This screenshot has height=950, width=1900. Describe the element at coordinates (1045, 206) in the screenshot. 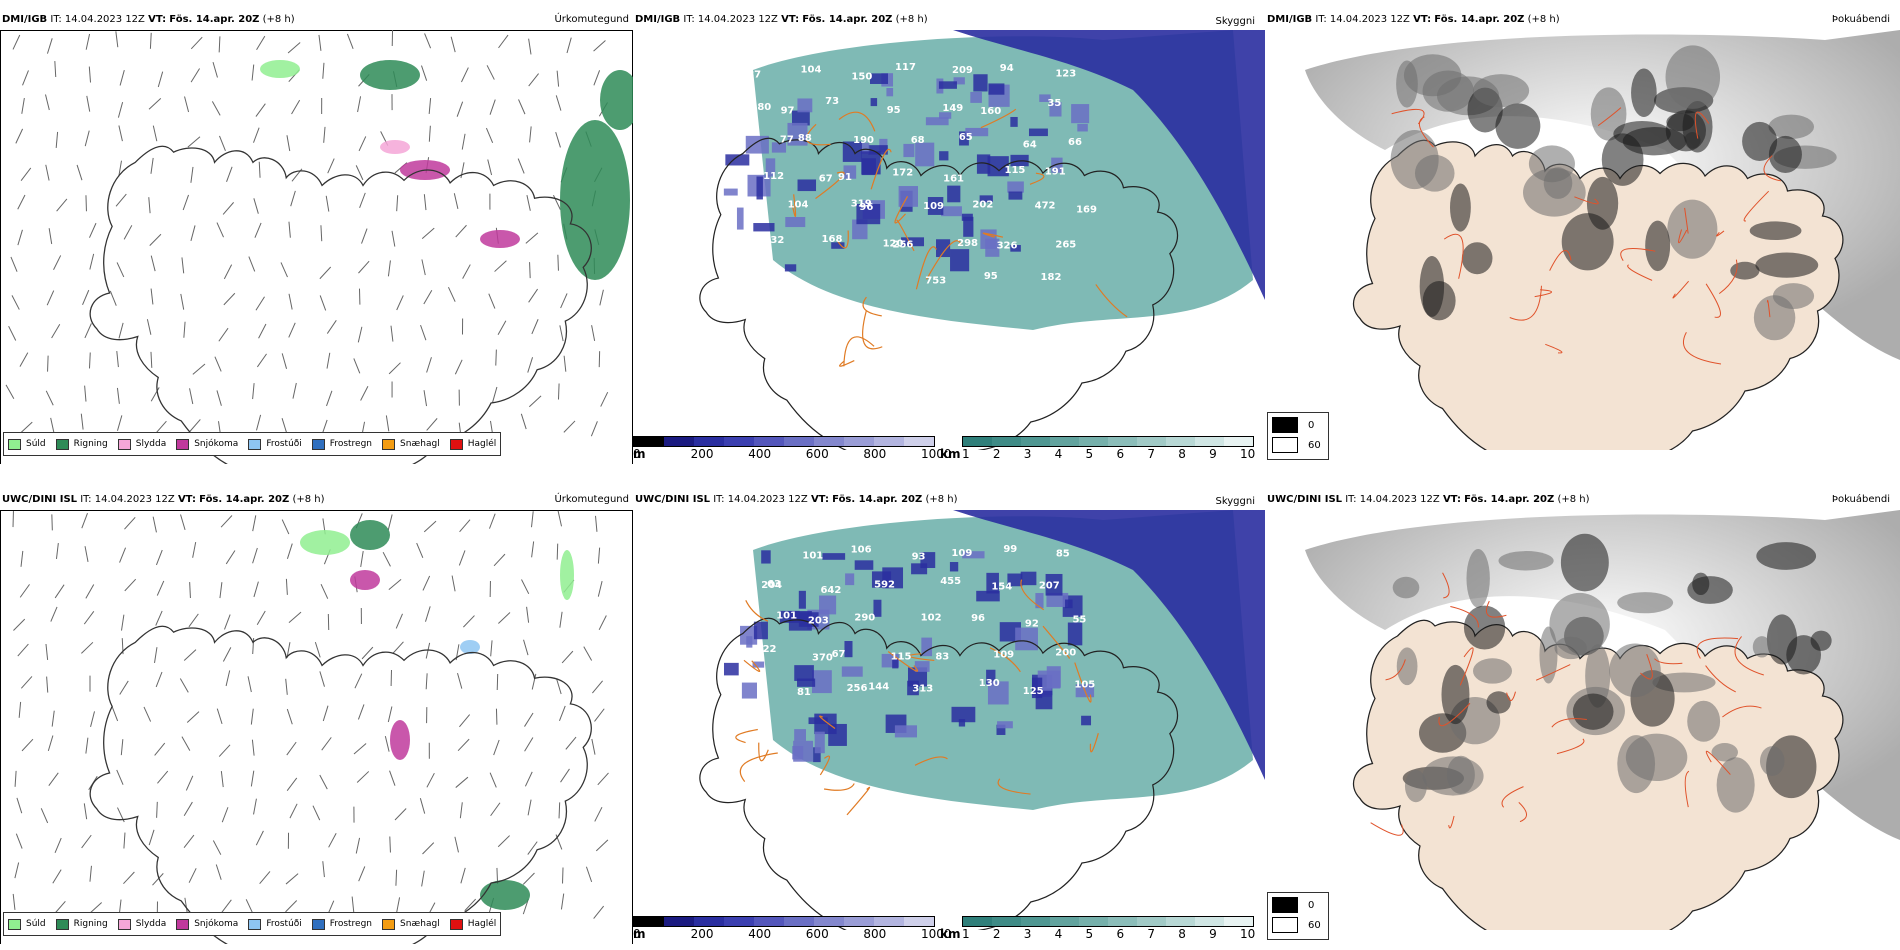

I see `ceiling-value-label: 472` at that location.